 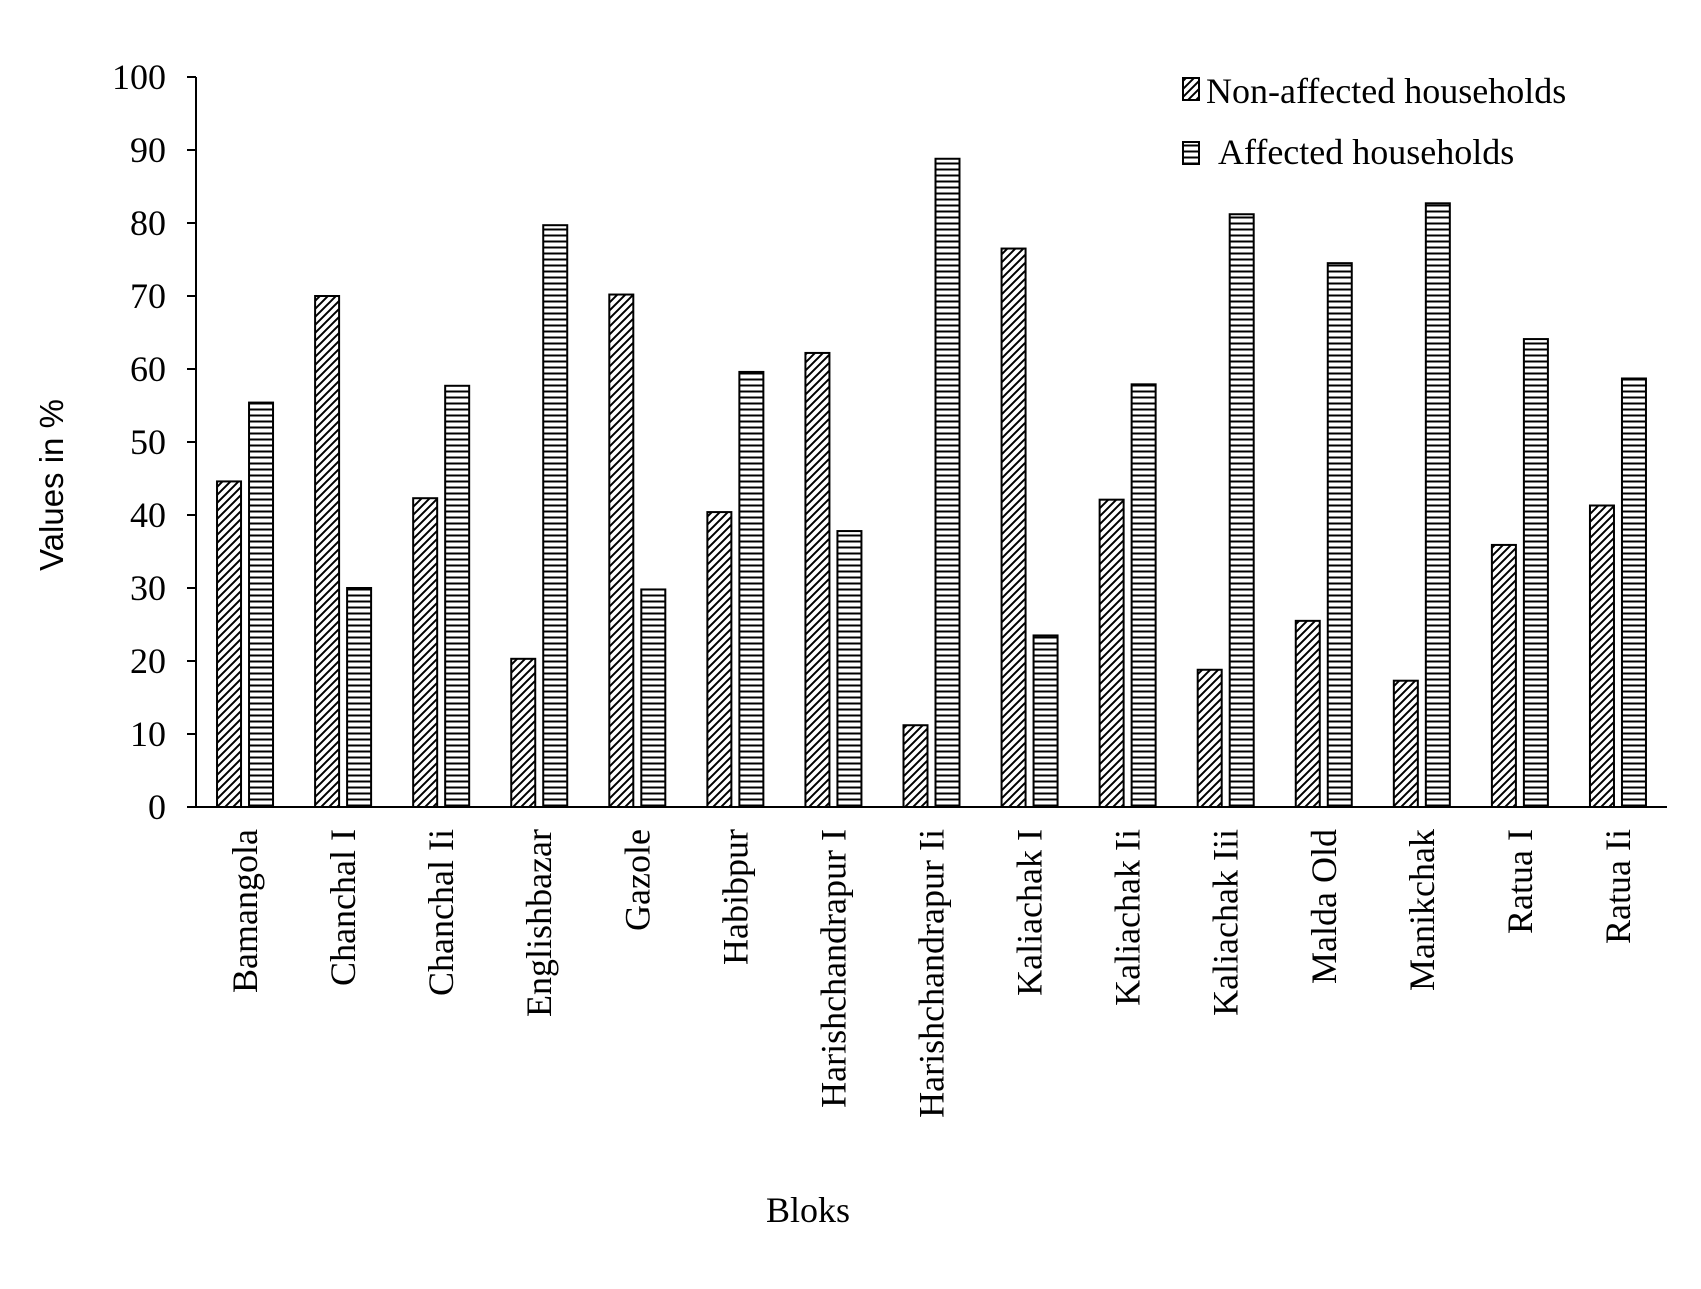 I want to click on x-tick-label: Manikchak, so click(x=1422, y=910).